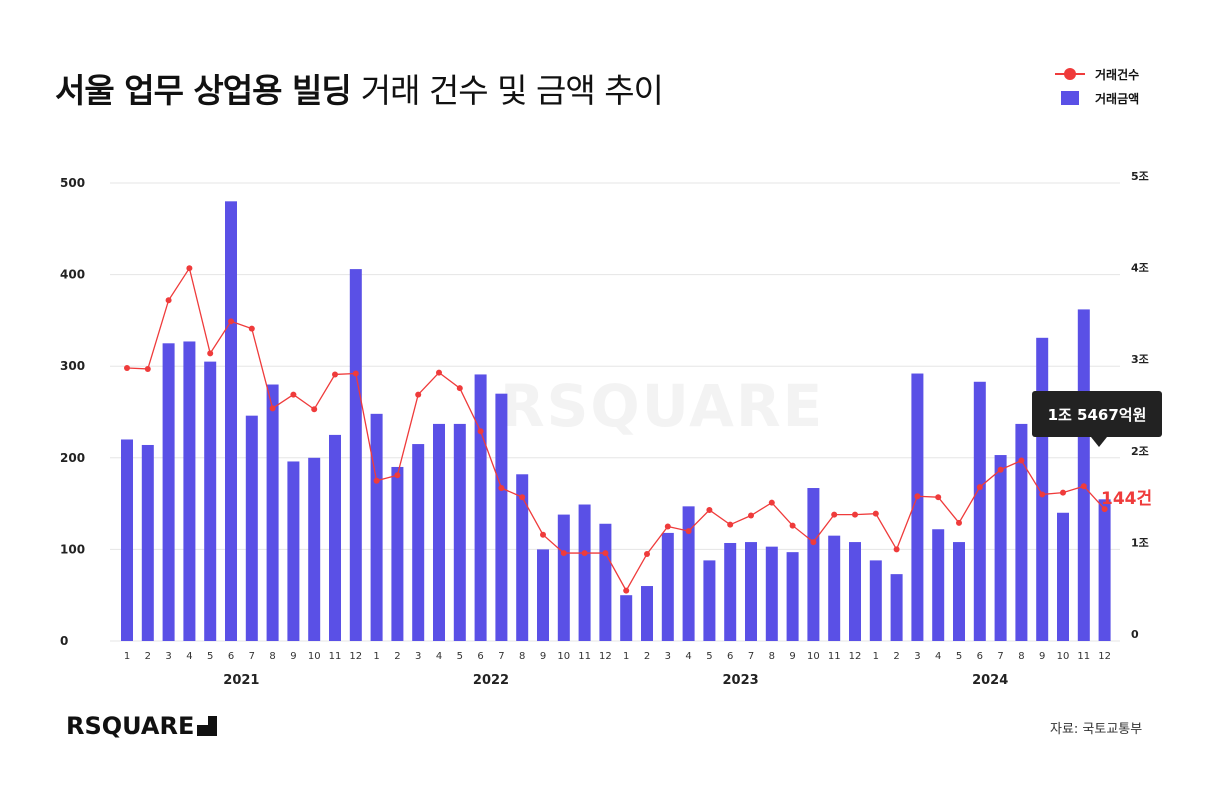  I want to click on legend-item-bar: 거래금액, so click(1097, 98).